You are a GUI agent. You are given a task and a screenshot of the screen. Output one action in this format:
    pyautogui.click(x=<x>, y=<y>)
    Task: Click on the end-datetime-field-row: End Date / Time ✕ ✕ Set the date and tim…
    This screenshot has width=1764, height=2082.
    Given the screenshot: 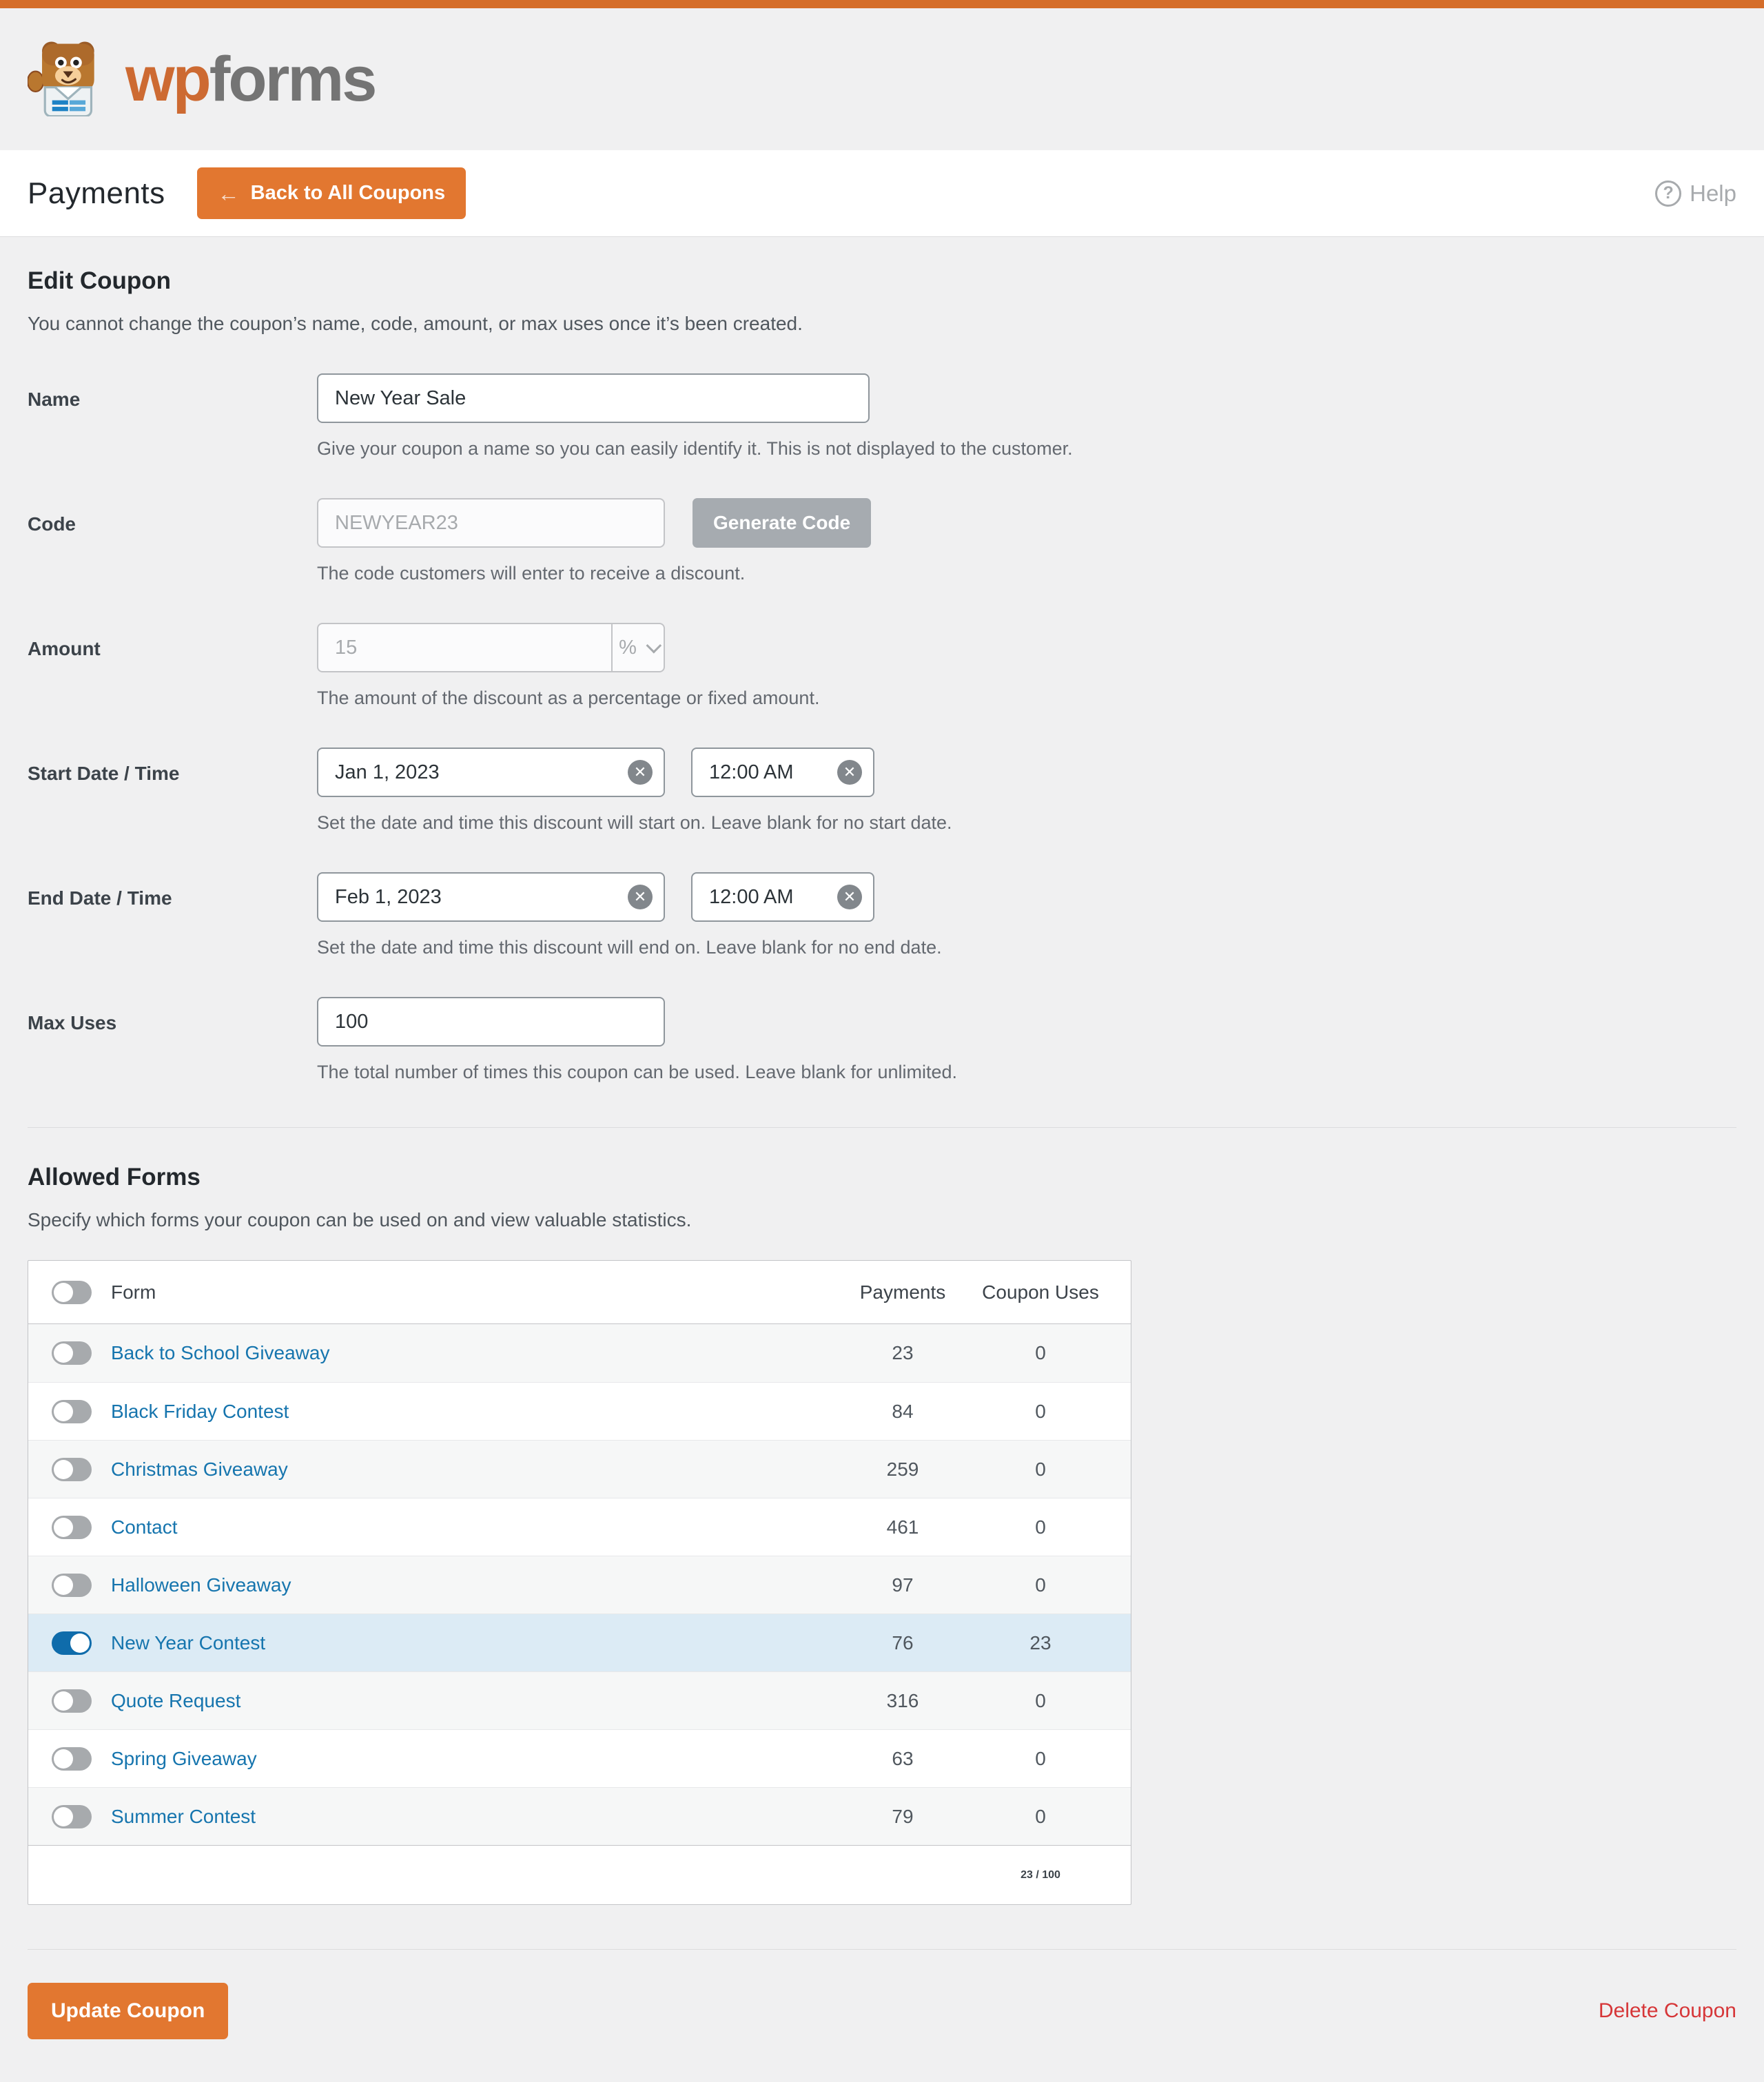 What is the action you would take?
    pyautogui.click(x=882, y=915)
    